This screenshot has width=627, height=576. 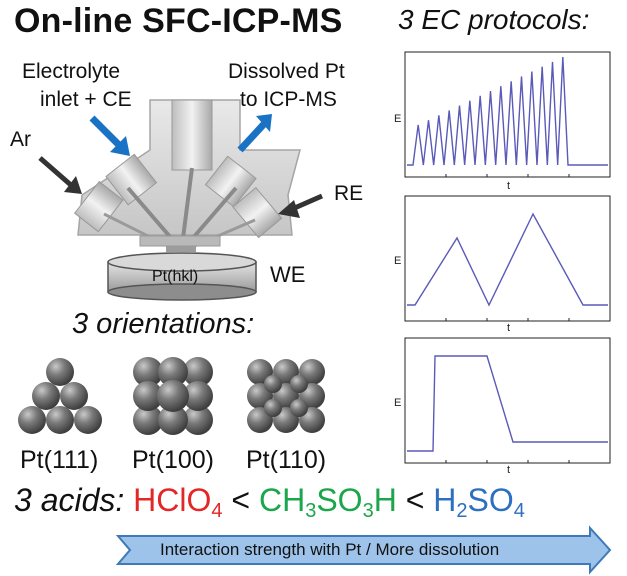 I want to click on plot3-ylabel: E, so click(x=397, y=403).